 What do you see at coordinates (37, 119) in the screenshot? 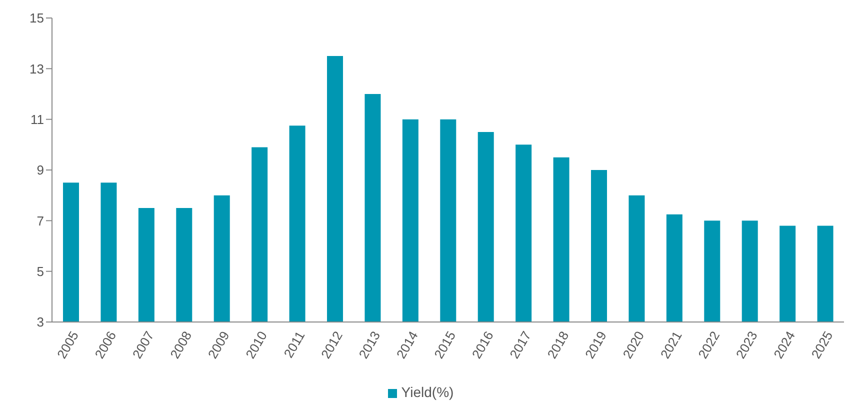
I see `y-tick-label: 11` at bounding box center [37, 119].